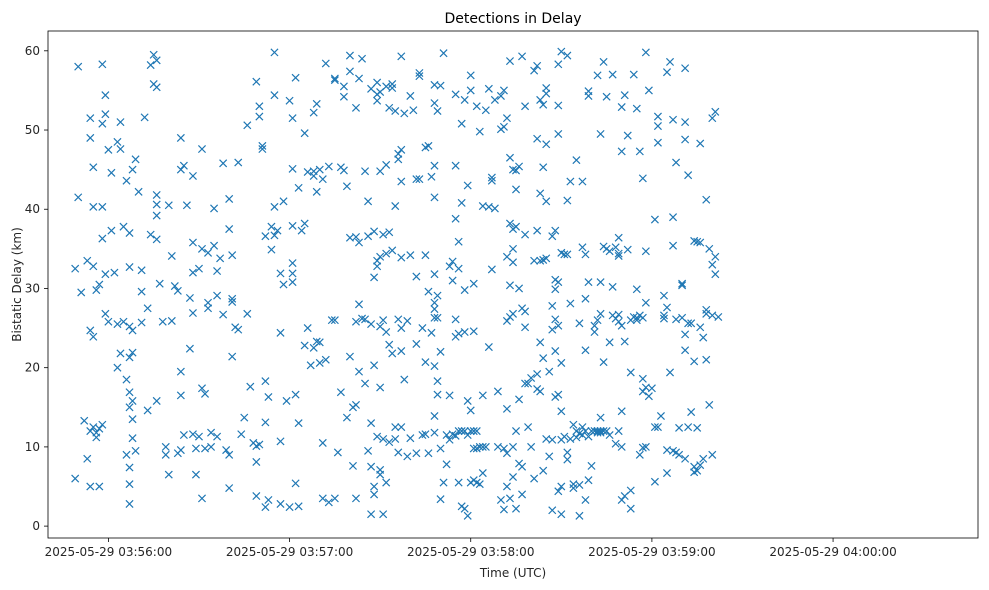 This screenshot has width=989, height=590. What do you see at coordinates (832, 552) in the screenshot?
I see `x-tick-label: 2025-05-29 04:00:00` at bounding box center [832, 552].